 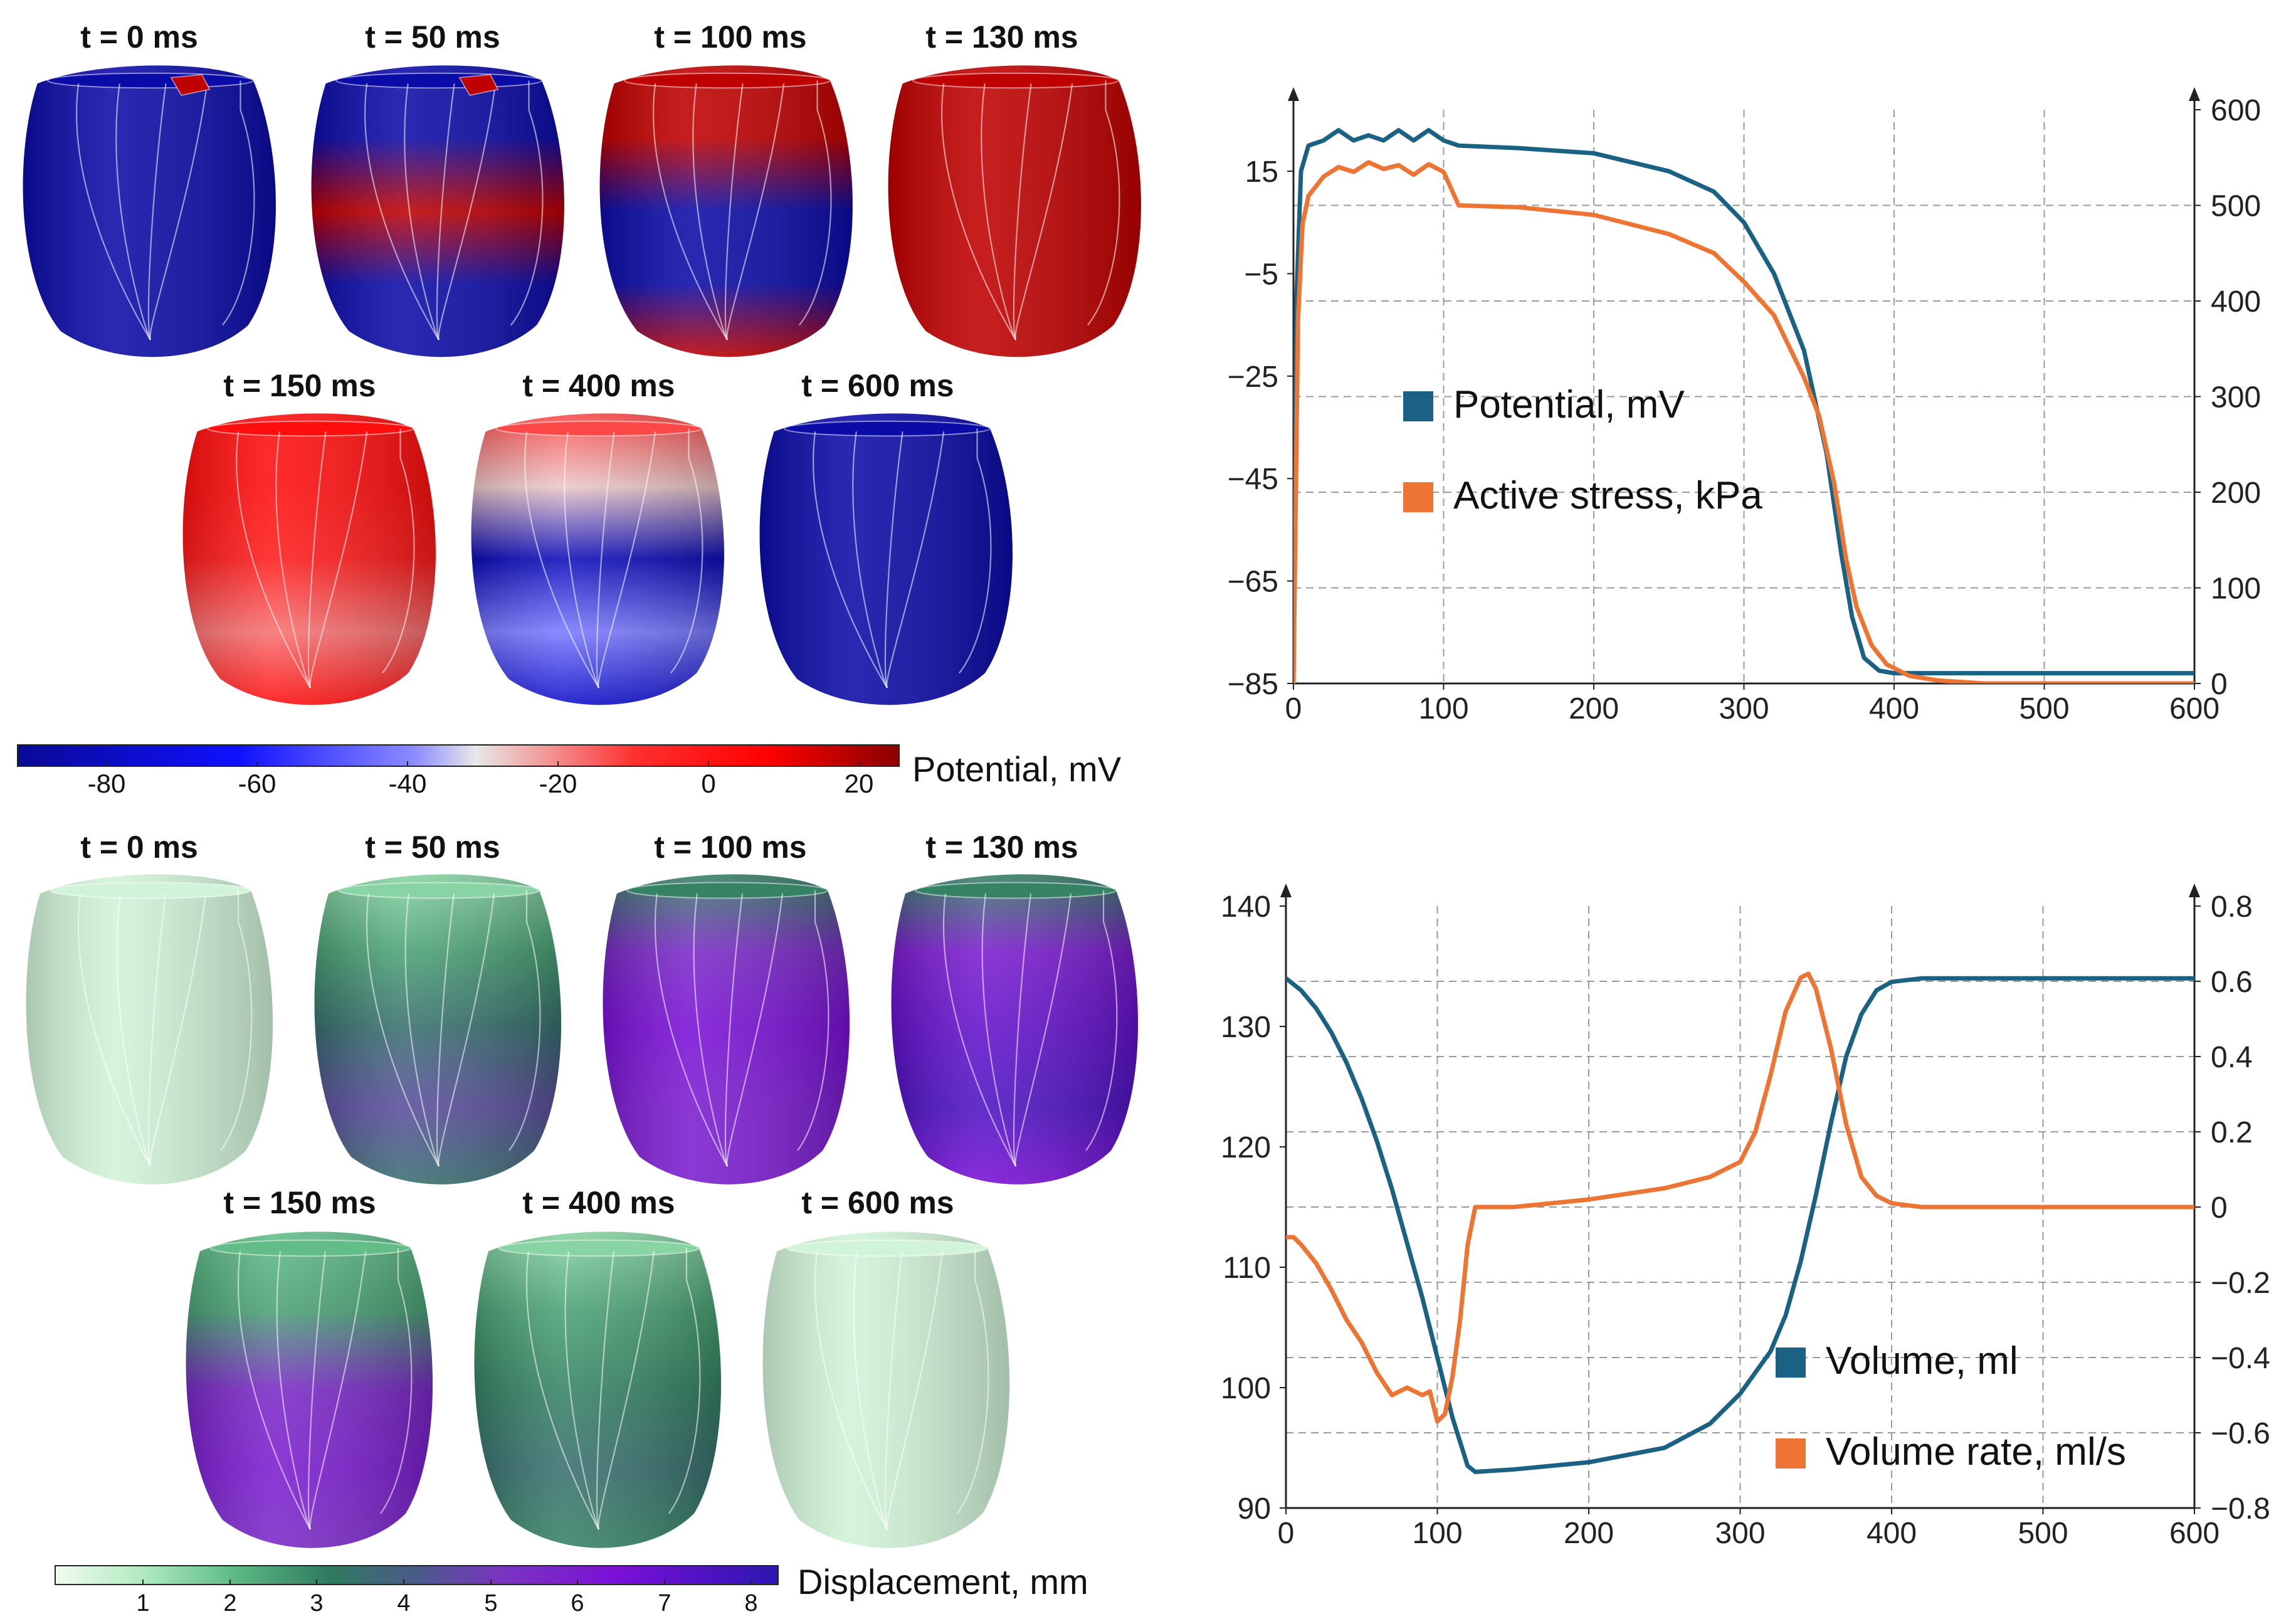 I want to click on right-y-tick-label: 0, so click(x=2219, y=1208).